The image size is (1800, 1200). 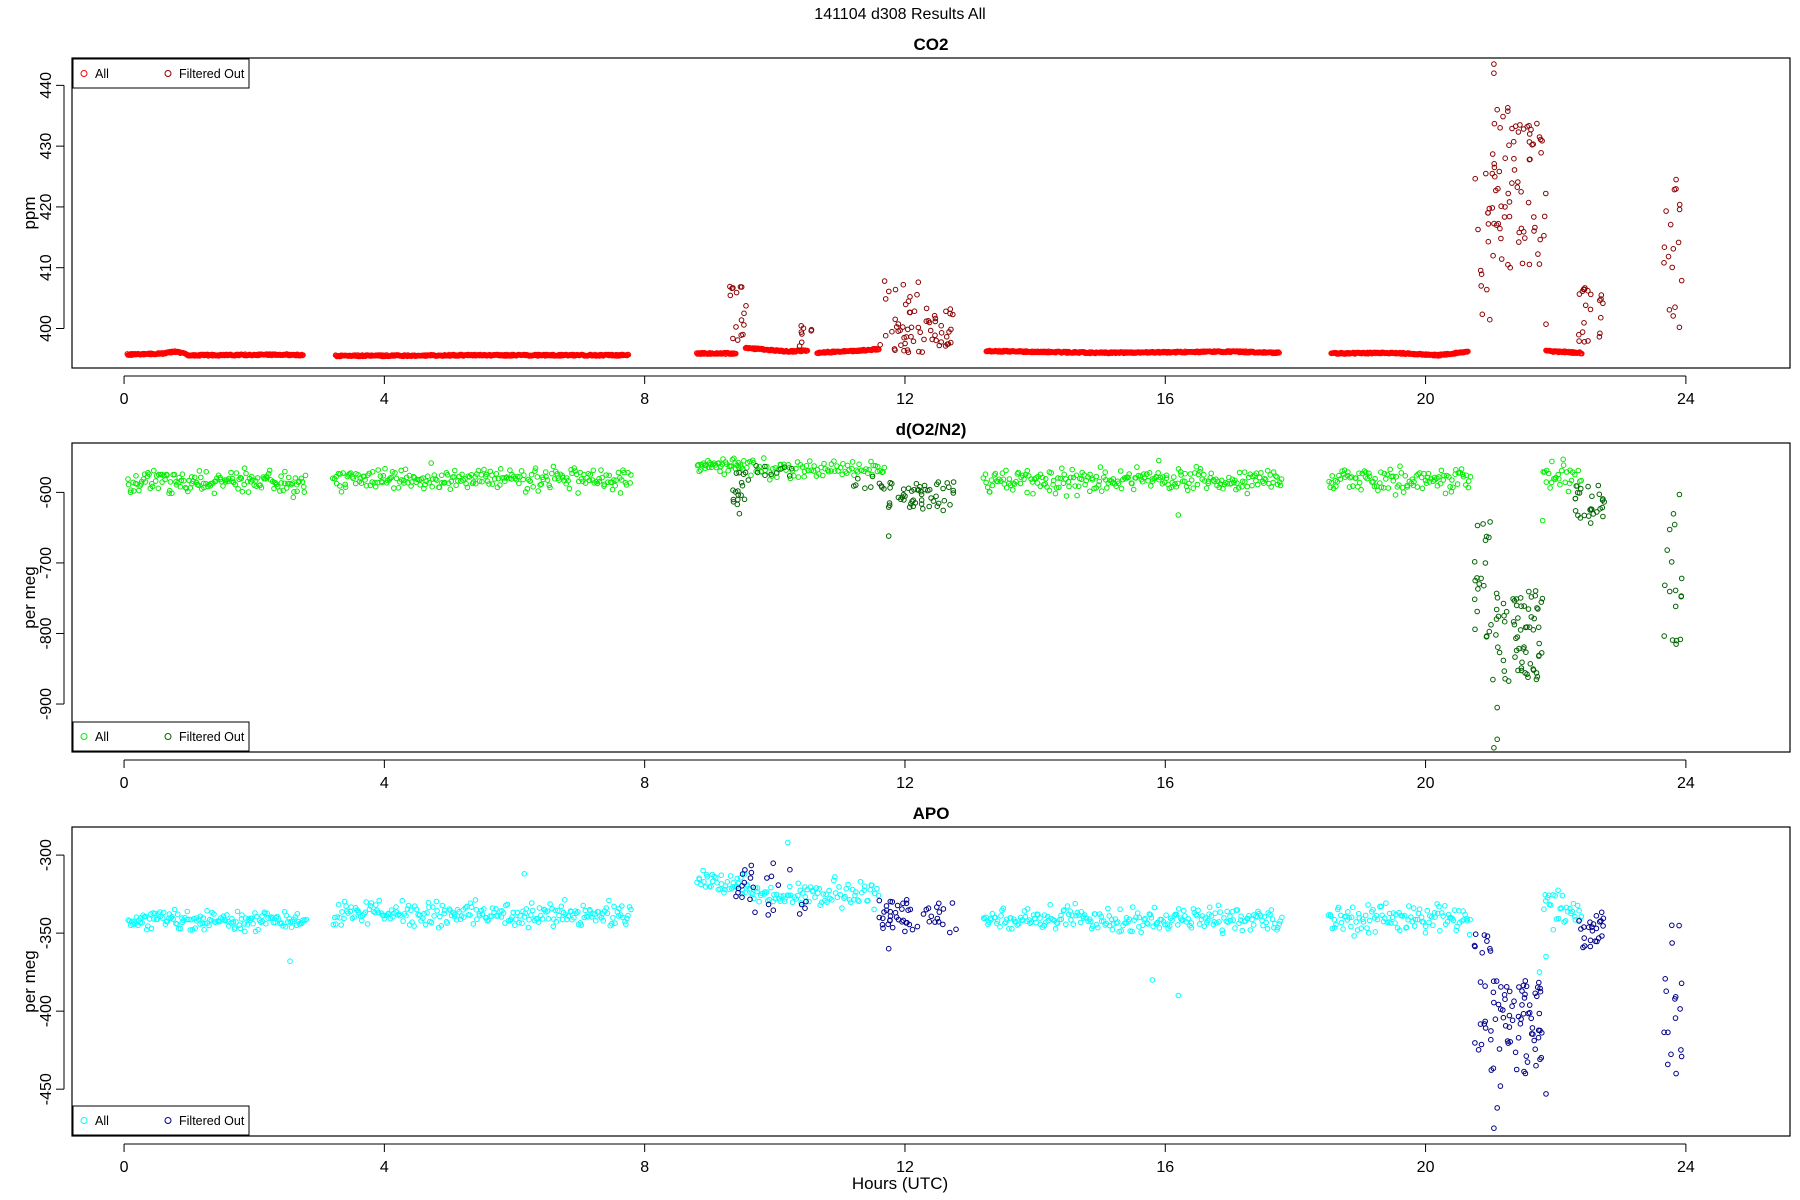 I want to click on legend-item-filtered: Filtered Out, so click(x=212, y=1121).